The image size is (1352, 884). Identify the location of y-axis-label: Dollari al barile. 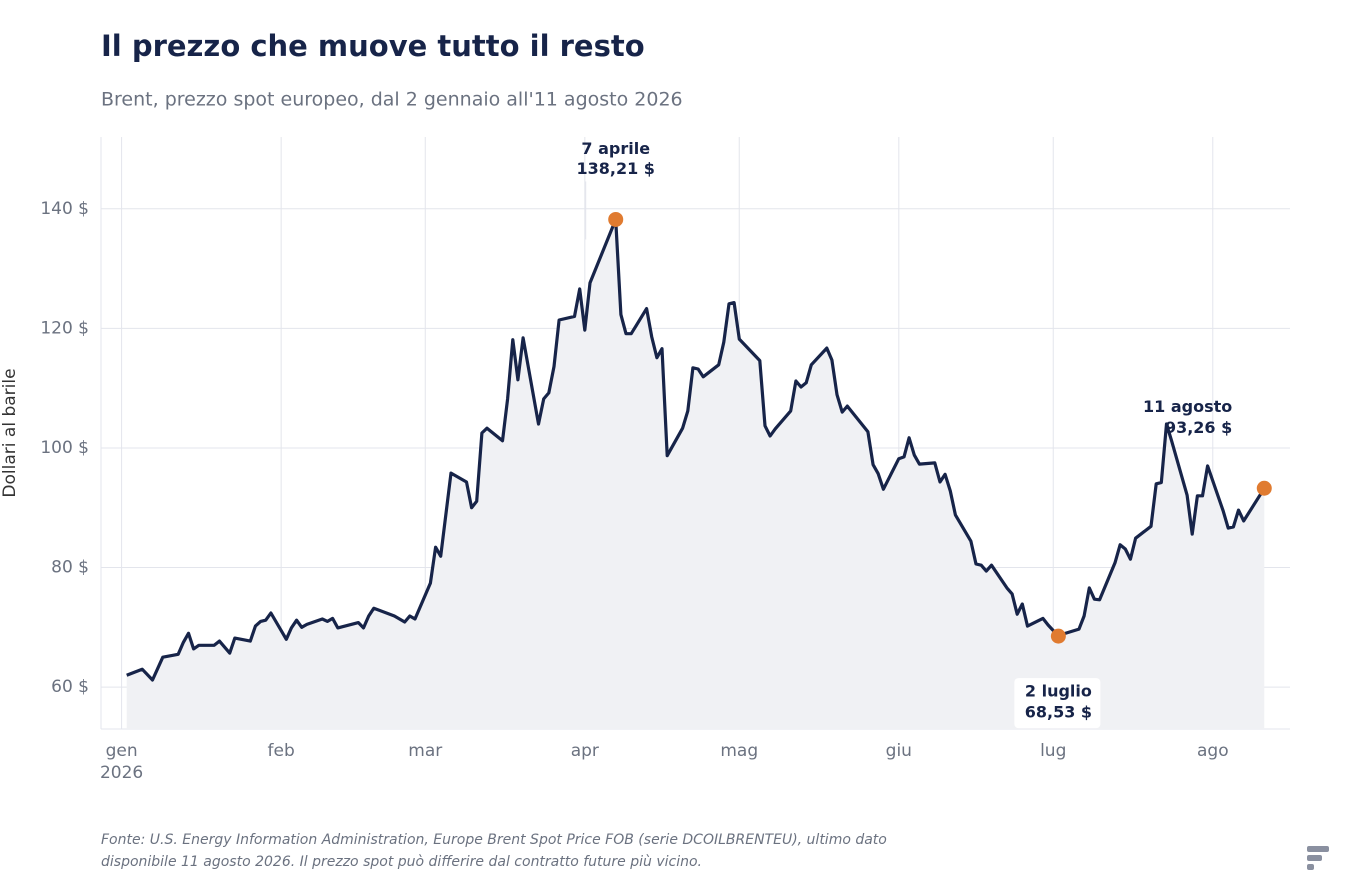
(10, 432).